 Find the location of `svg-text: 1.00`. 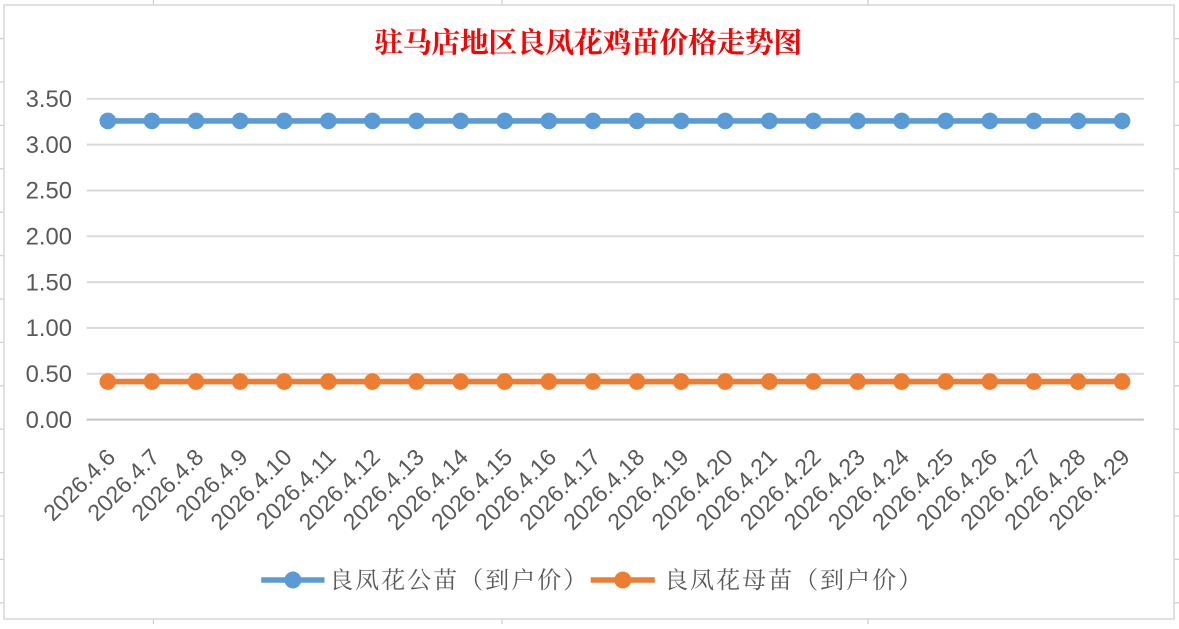

svg-text: 1.00 is located at coordinates (49, 328).